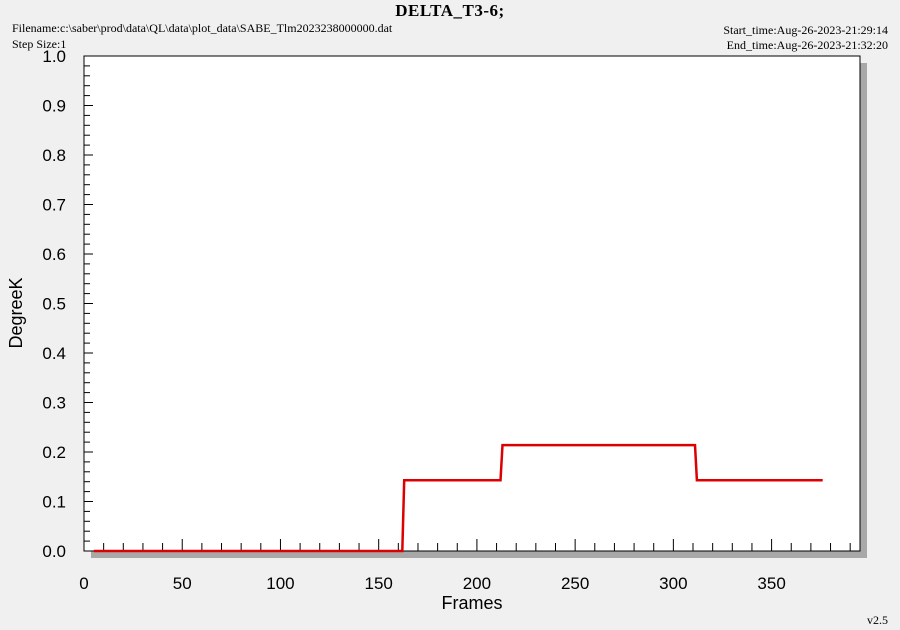  Describe the element at coordinates (39, 44) in the screenshot. I see `step-size-label: Step Size:1` at that location.